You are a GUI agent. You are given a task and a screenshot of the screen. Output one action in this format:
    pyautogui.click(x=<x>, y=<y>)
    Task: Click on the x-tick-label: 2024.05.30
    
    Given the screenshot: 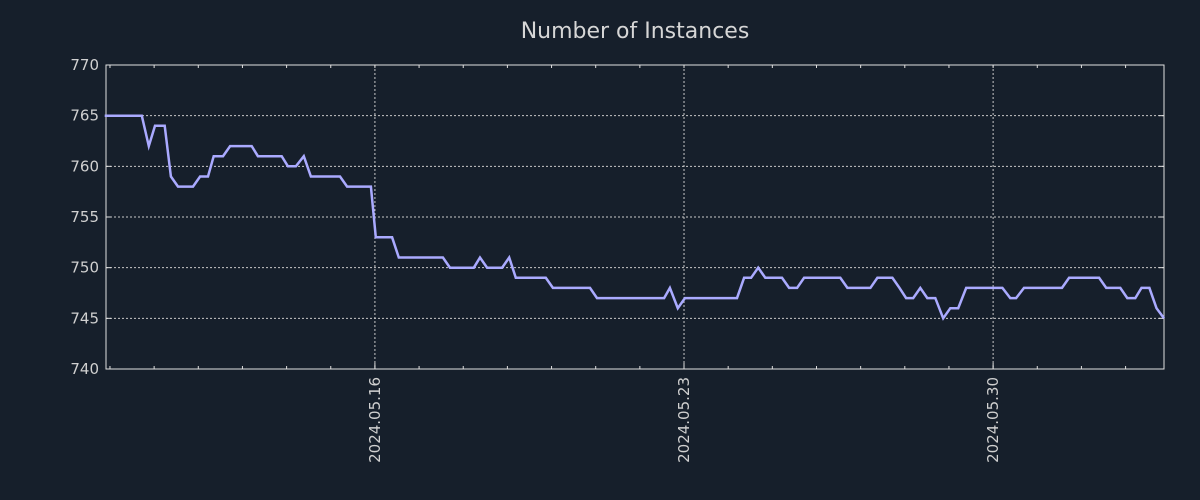 What is the action you would take?
    pyautogui.click(x=993, y=420)
    